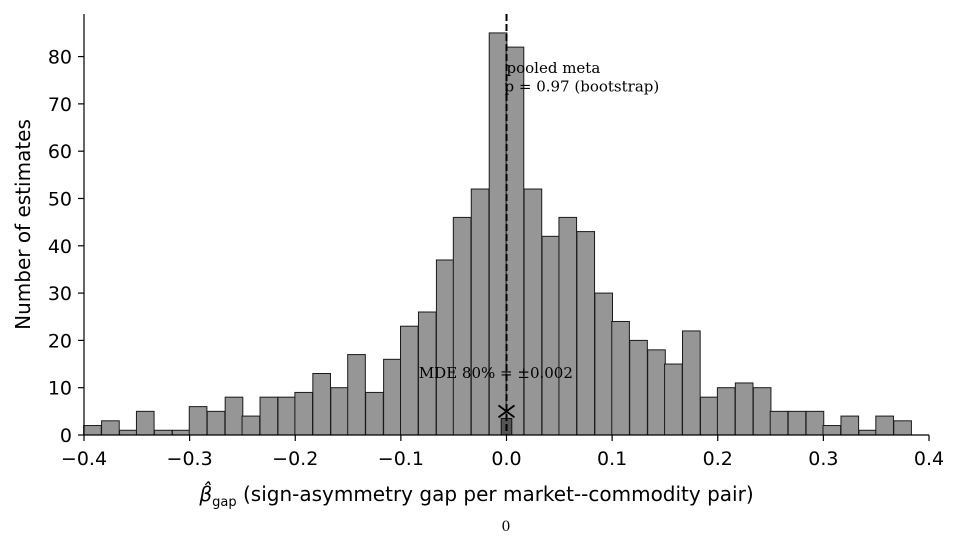 The height and width of the screenshot is (551, 961). I want to click on footnote-text: 0, so click(506, 527).